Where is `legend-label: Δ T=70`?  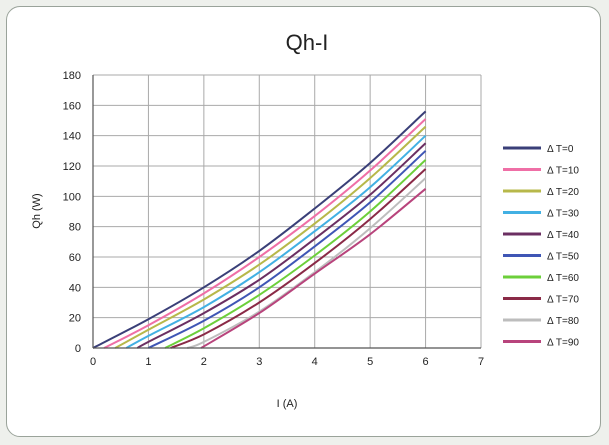
legend-label: Δ T=70 is located at coordinates (563, 300).